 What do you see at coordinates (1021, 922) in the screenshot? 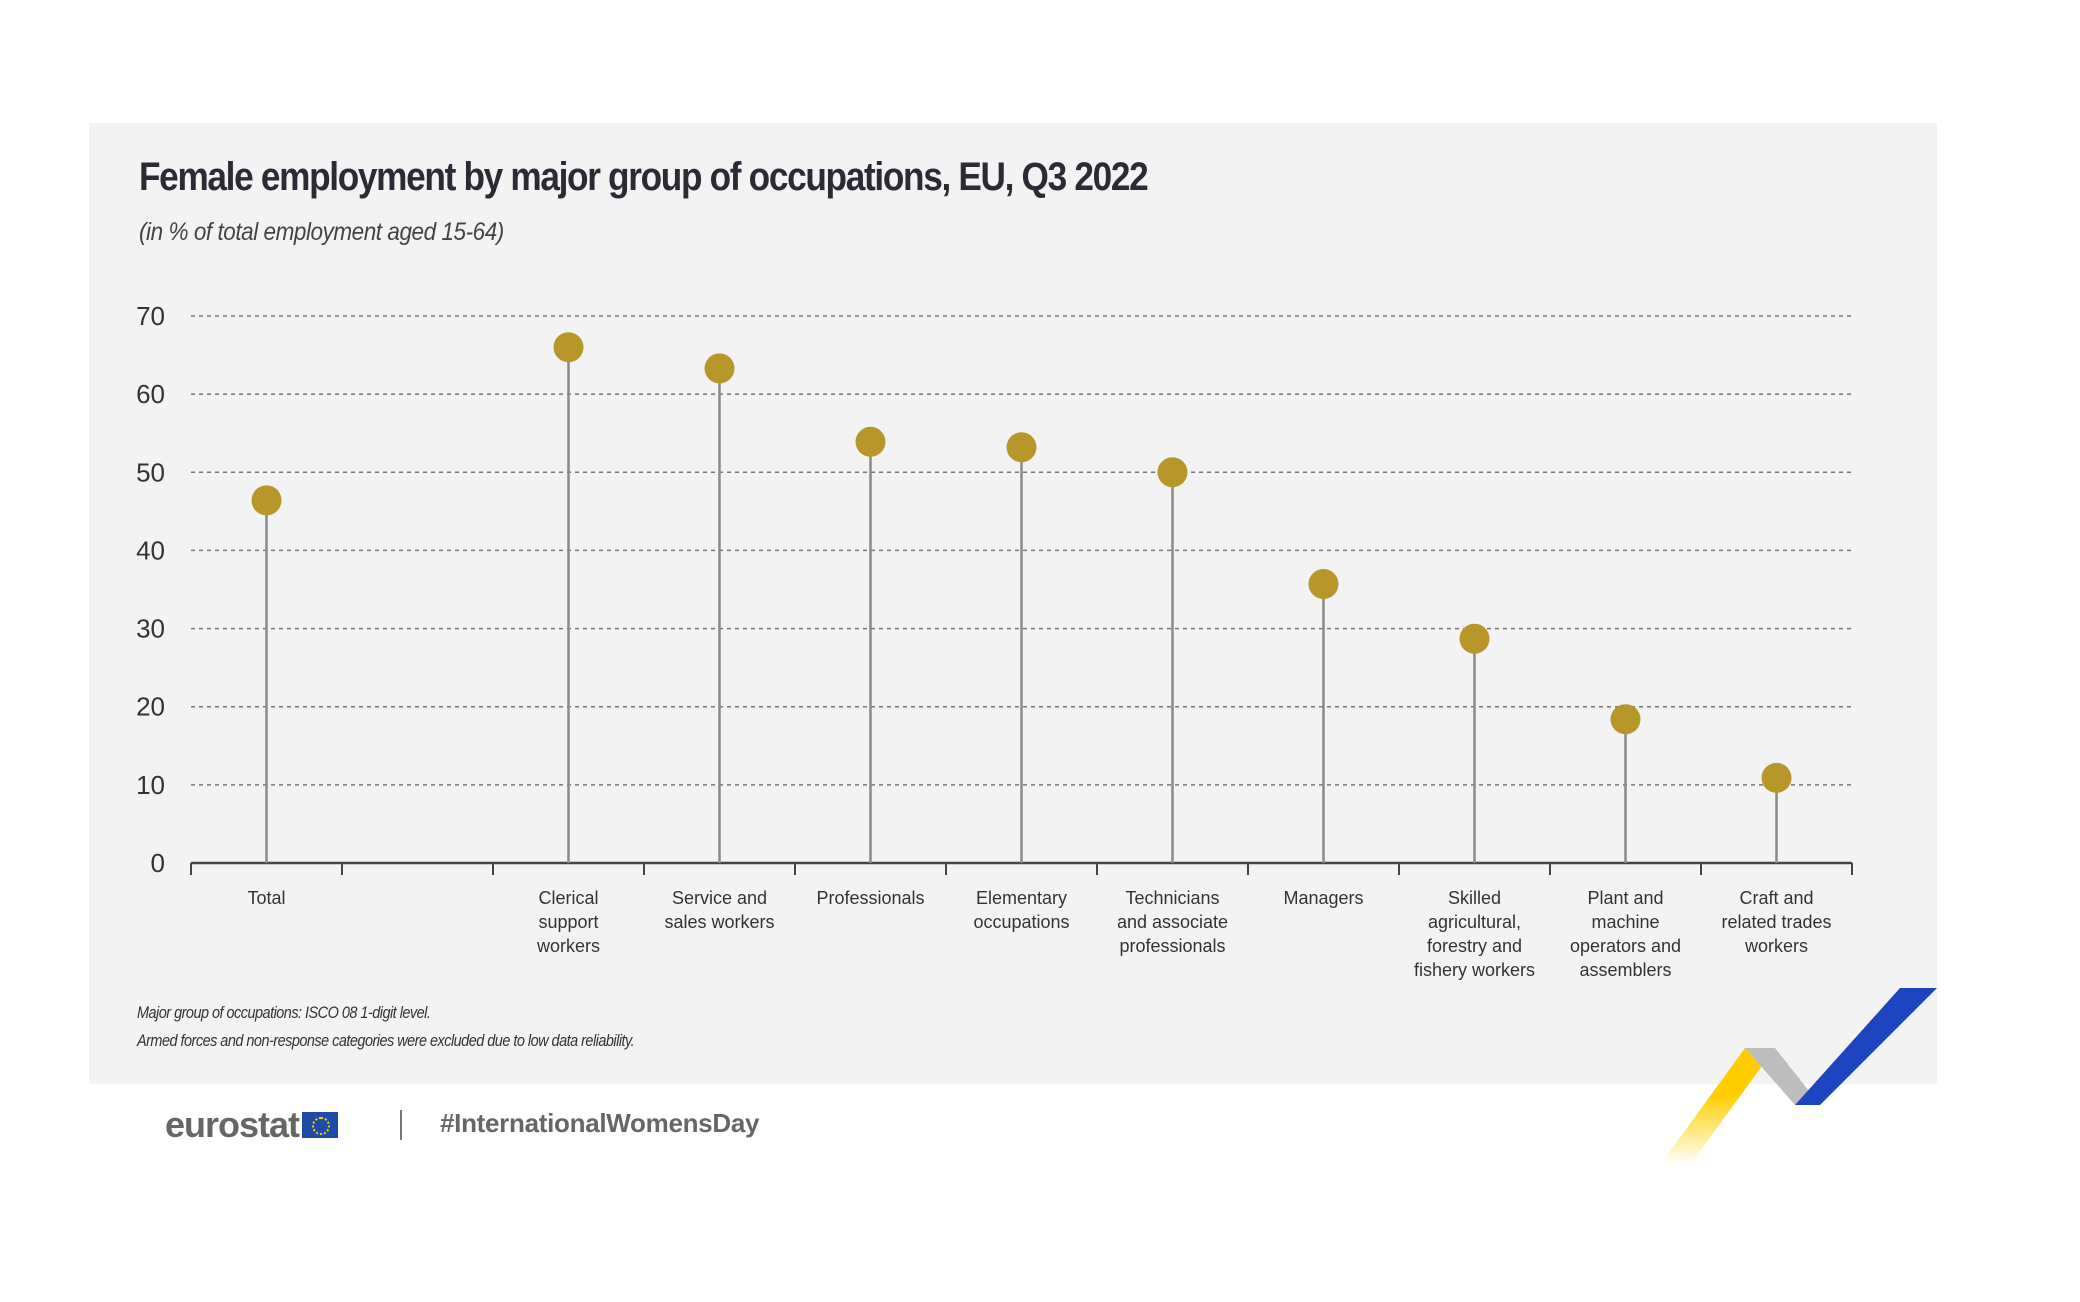
I see `x-category-label: occupations` at bounding box center [1021, 922].